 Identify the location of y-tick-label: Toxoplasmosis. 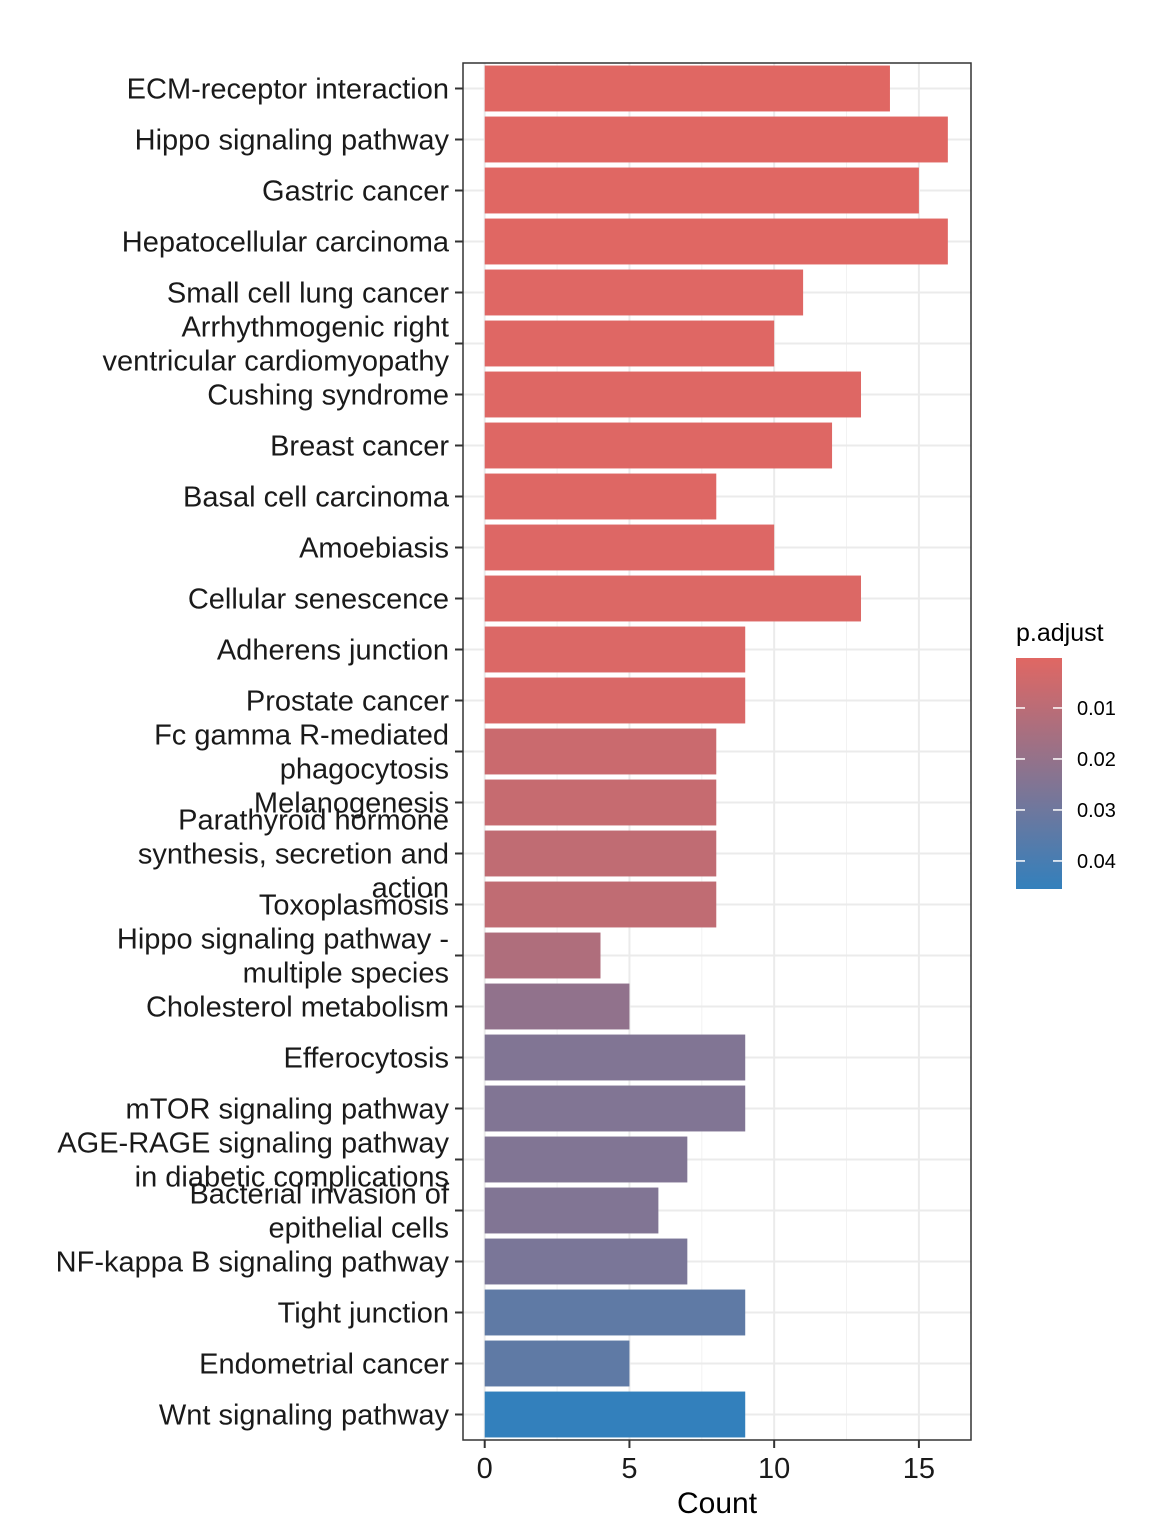
(354, 906).